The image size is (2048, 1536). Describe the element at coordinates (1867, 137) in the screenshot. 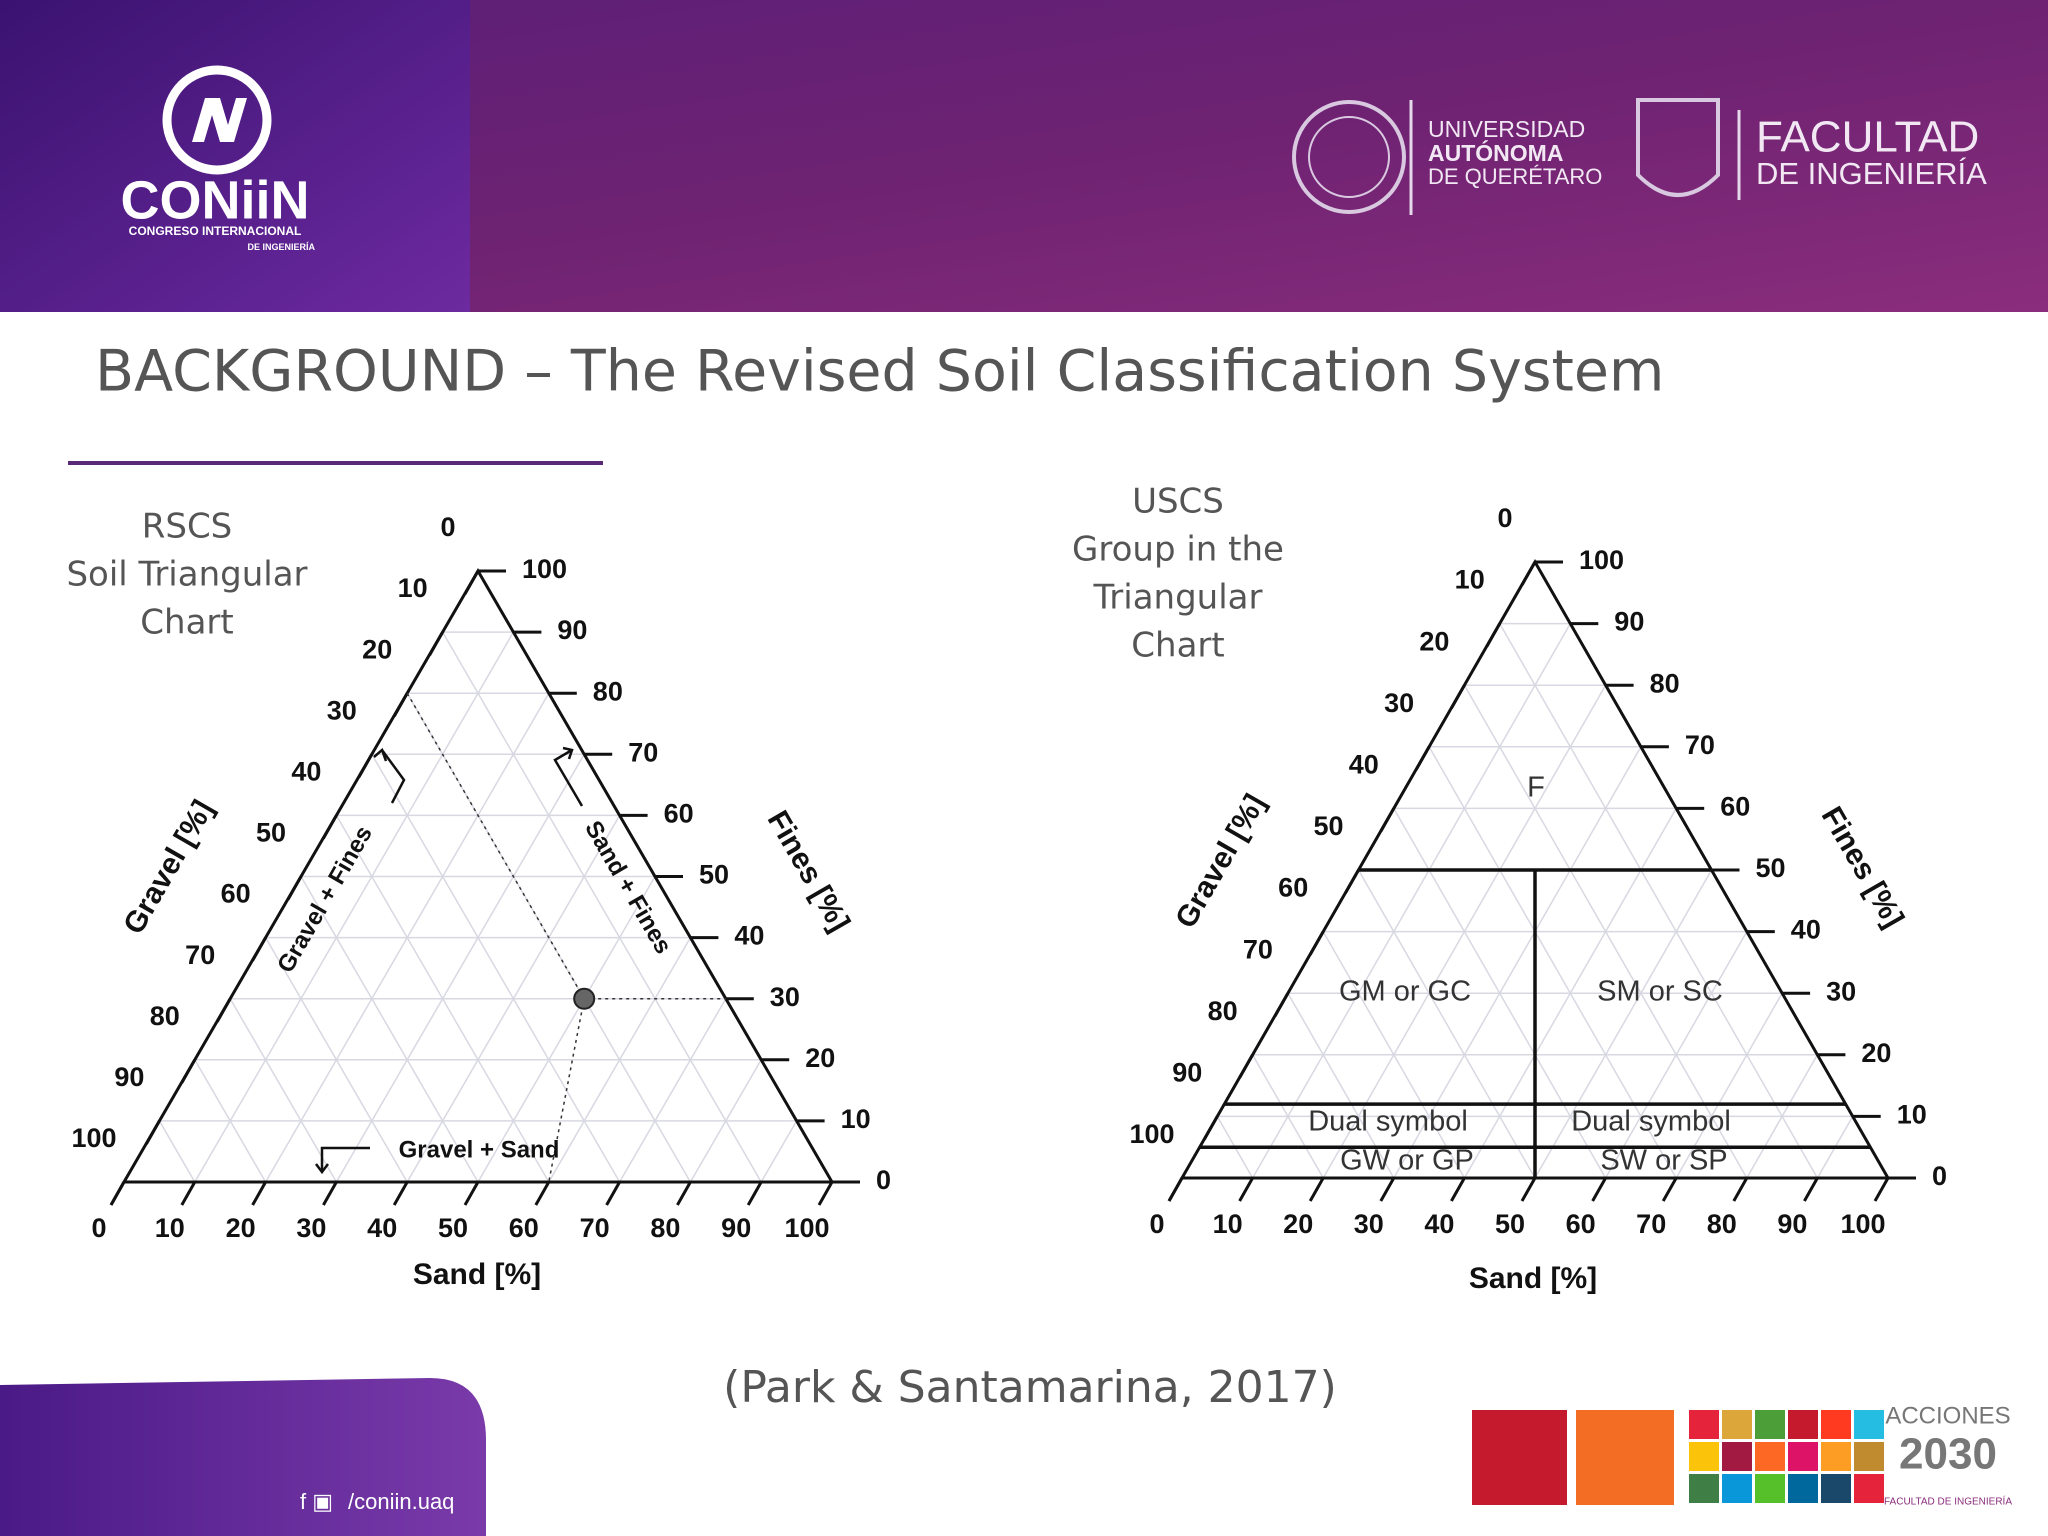

I see `faculty-line: FACULTAD` at that location.